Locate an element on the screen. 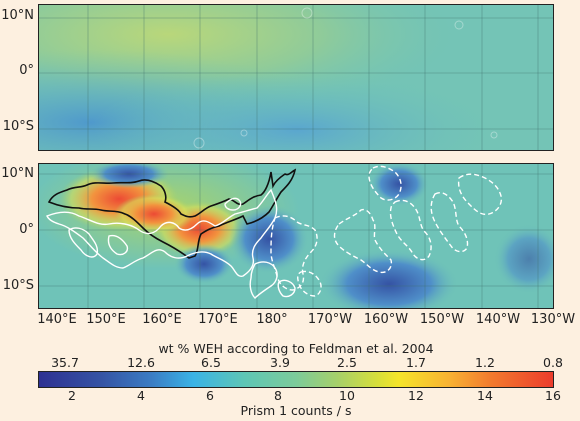 The width and height of the screenshot is (580, 421). colorbar-top-tick: 3.9 is located at coordinates (280, 362).